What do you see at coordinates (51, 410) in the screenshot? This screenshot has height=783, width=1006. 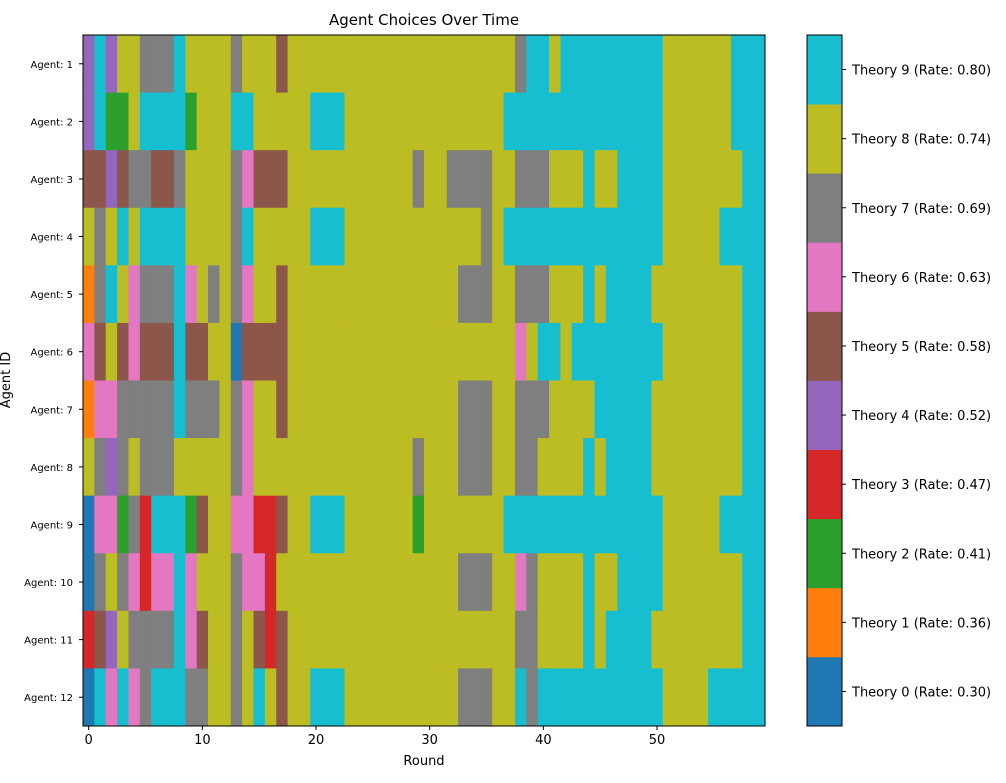 I see `y-tick-label: Agent: 7` at bounding box center [51, 410].